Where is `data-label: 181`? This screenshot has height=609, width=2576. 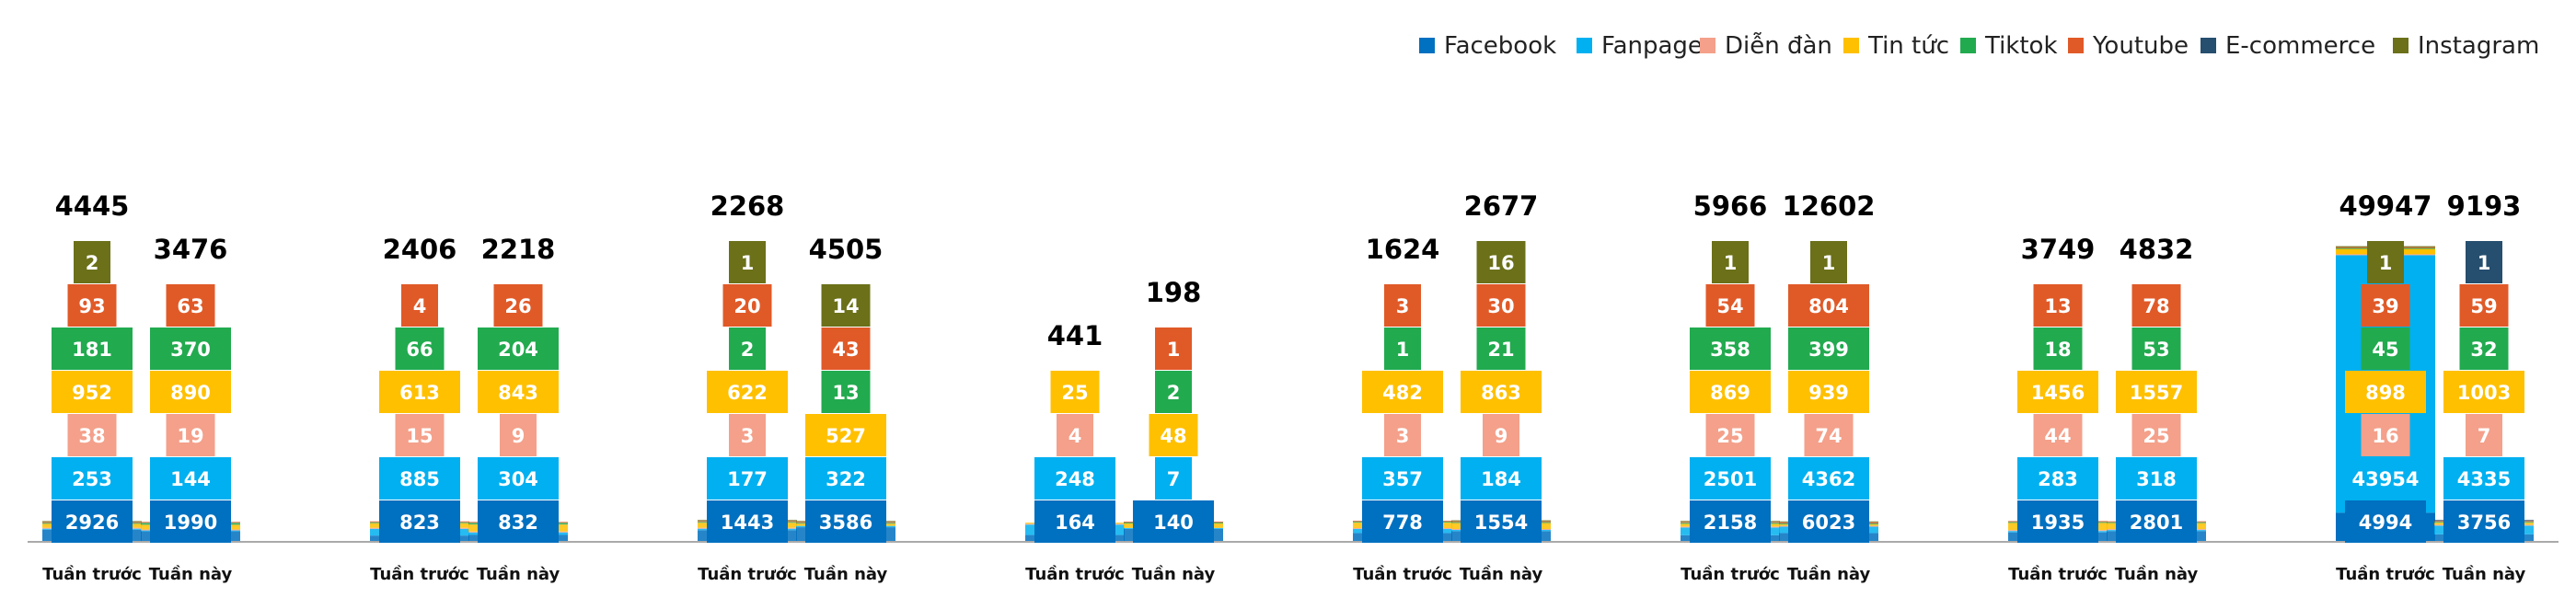
data-label: 181 is located at coordinates (92, 350).